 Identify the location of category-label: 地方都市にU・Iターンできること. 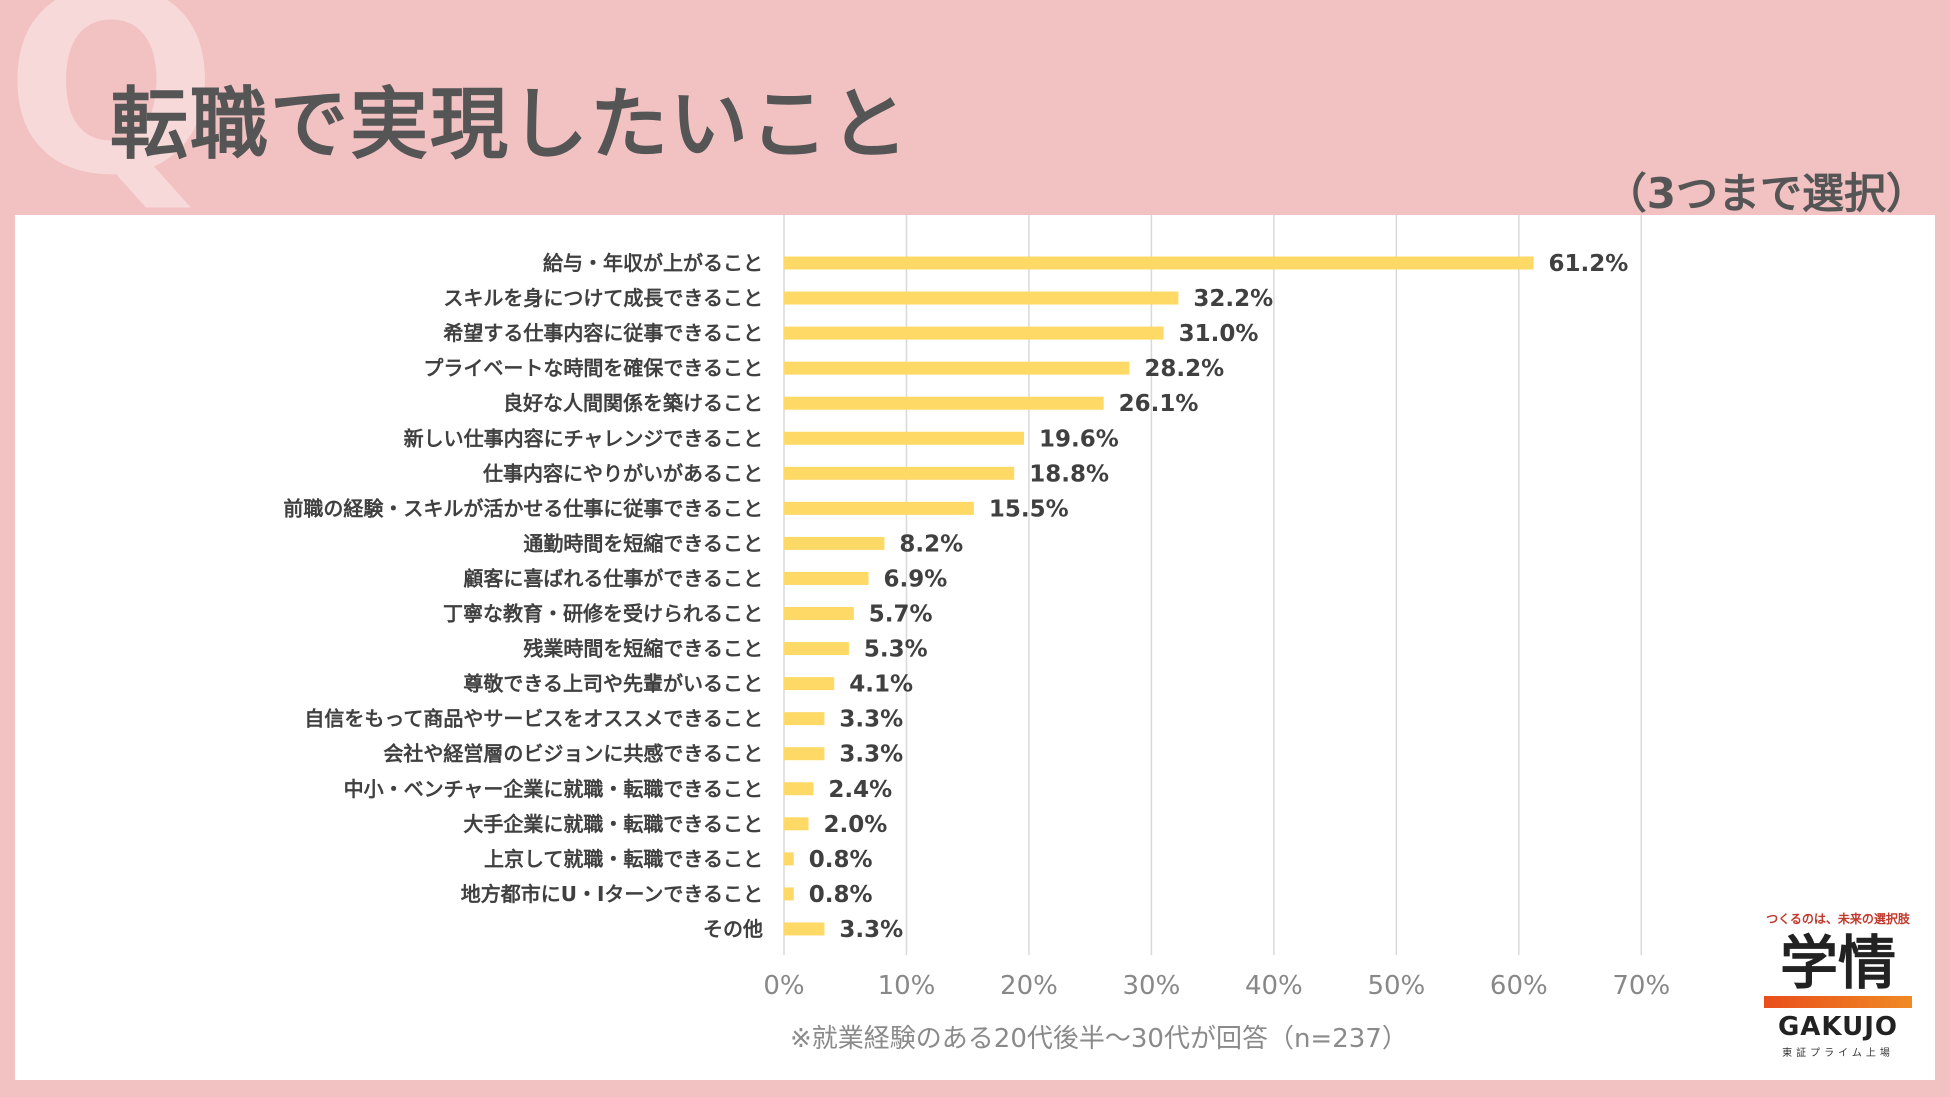
(612, 894).